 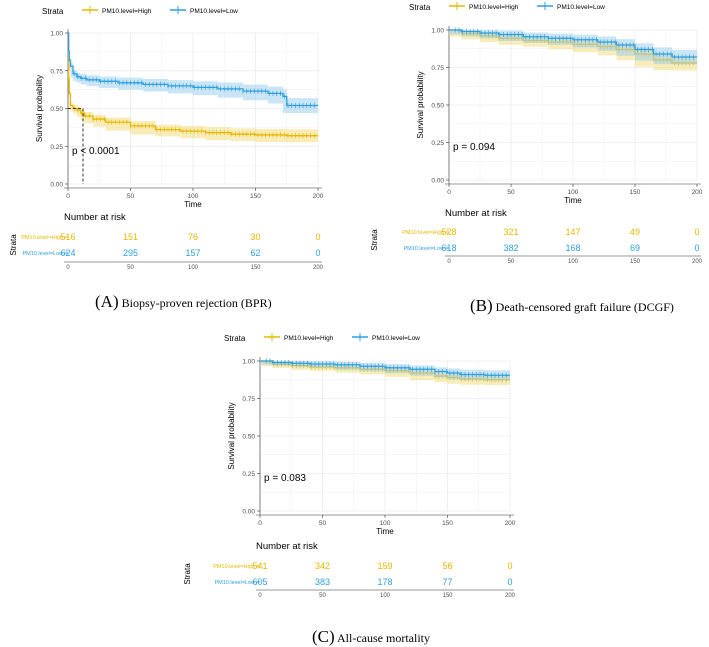 I want to click on risk-value: 541, so click(x=259, y=566).